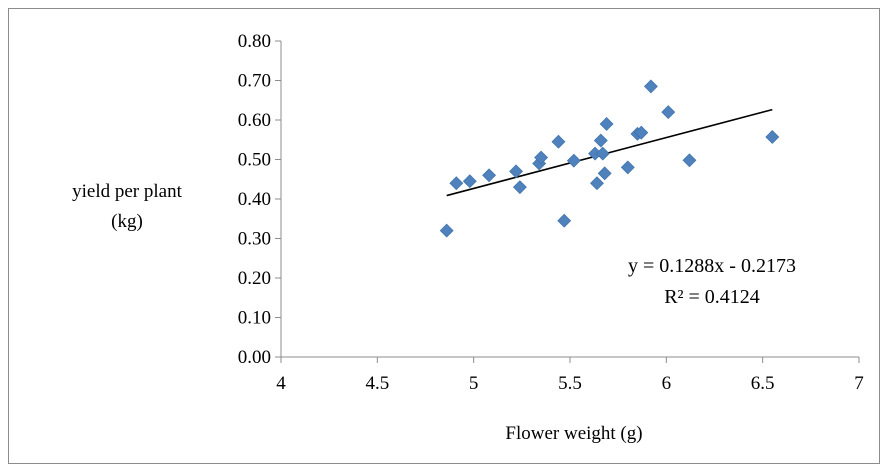 The width and height of the screenshot is (883, 468). I want to click on trendline-group, so click(609, 152).